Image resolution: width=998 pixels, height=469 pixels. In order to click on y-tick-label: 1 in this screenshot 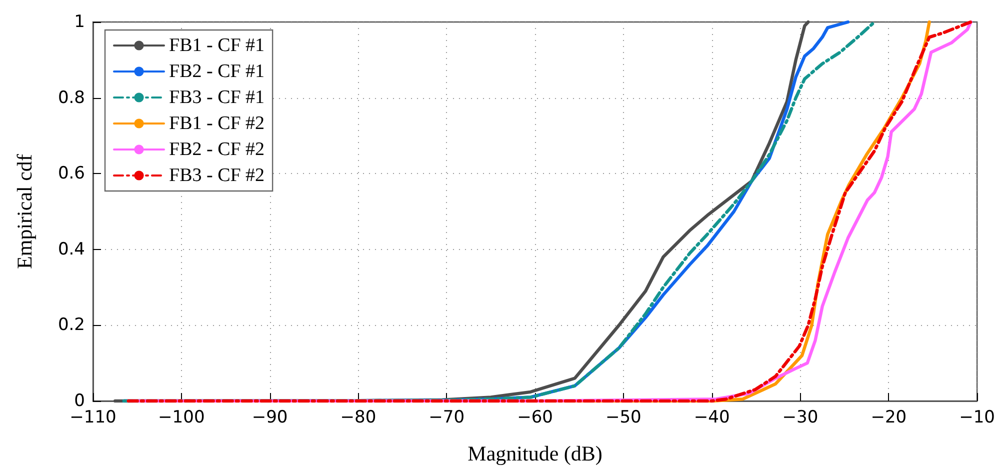, I will do `click(79, 22)`.